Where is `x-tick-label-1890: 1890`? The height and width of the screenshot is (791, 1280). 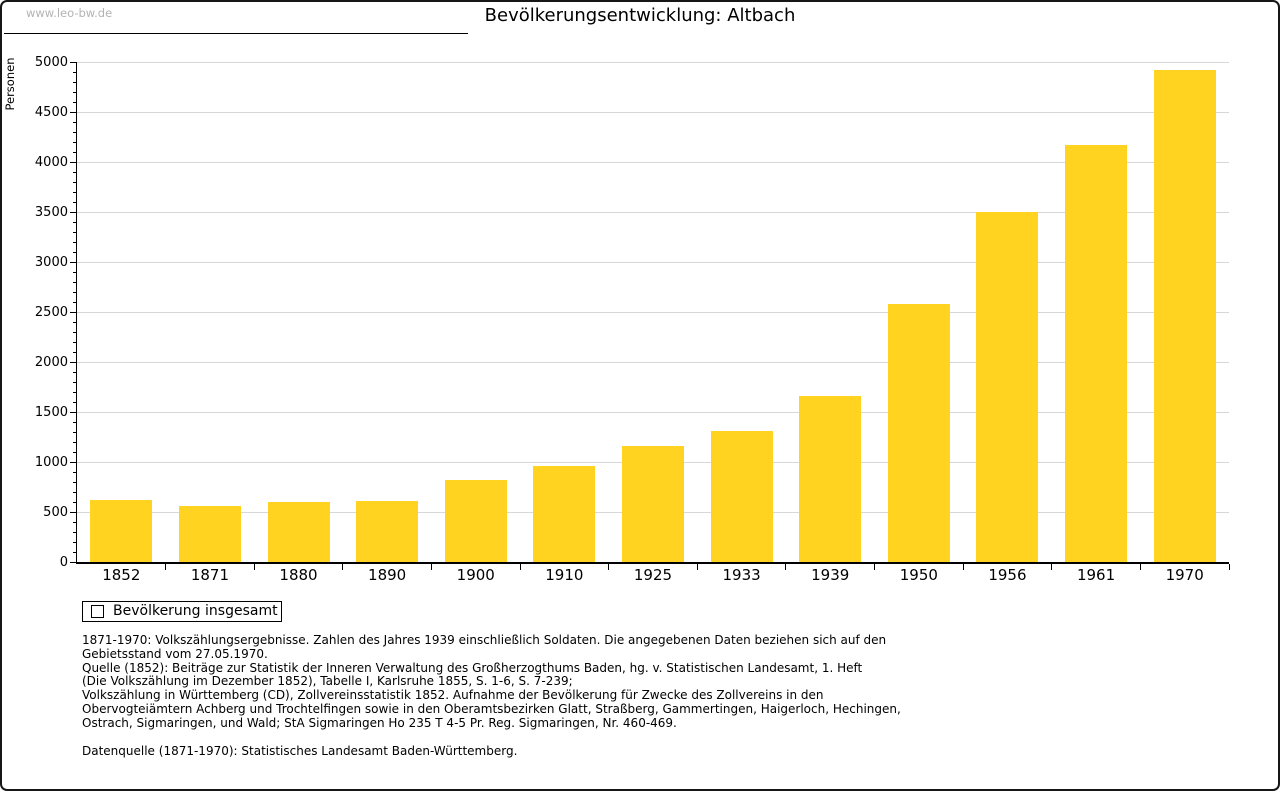 x-tick-label-1890: 1890 is located at coordinates (387, 575).